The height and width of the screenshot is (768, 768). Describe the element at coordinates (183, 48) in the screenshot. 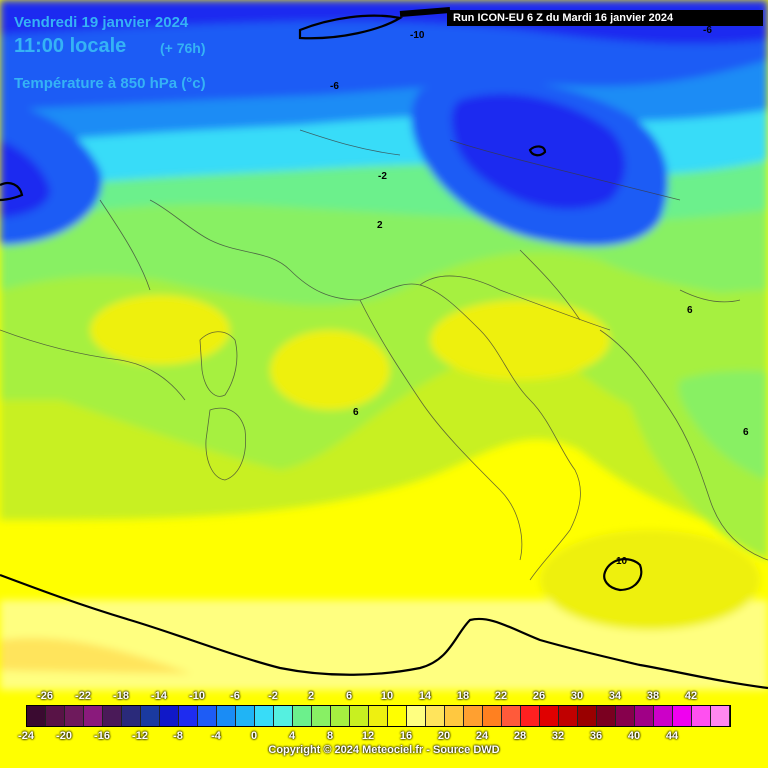

I see `forecast-step: (+ 76h)` at that location.